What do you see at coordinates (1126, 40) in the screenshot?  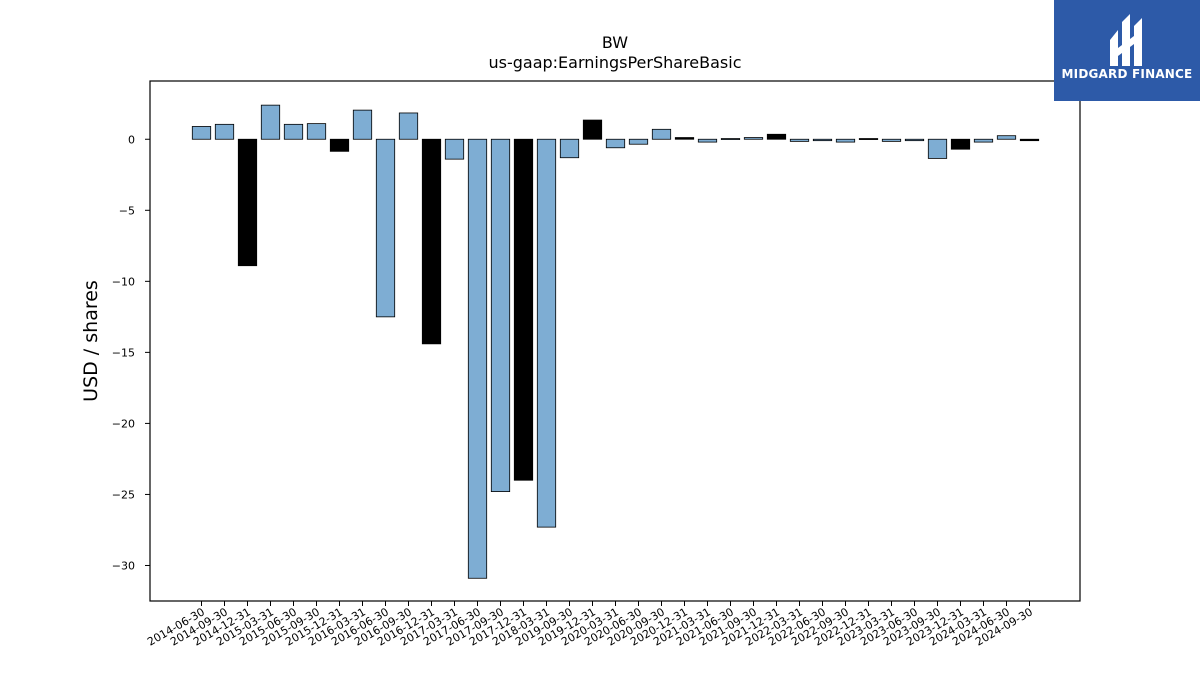 I see `midgard-logo-icon` at bounding box center [1126, 40].